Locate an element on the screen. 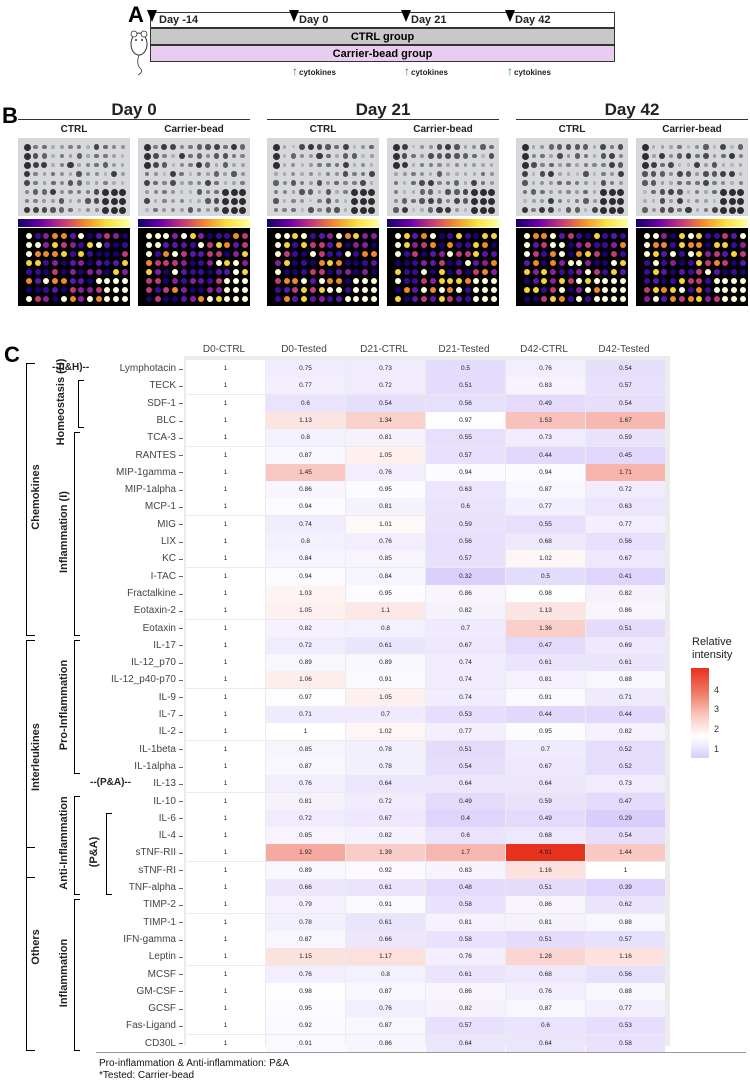 Image resolution: width=750 pixels, height=1083 pixels. up-arrow-icon: ↑ is located at coordinates (510, 71).